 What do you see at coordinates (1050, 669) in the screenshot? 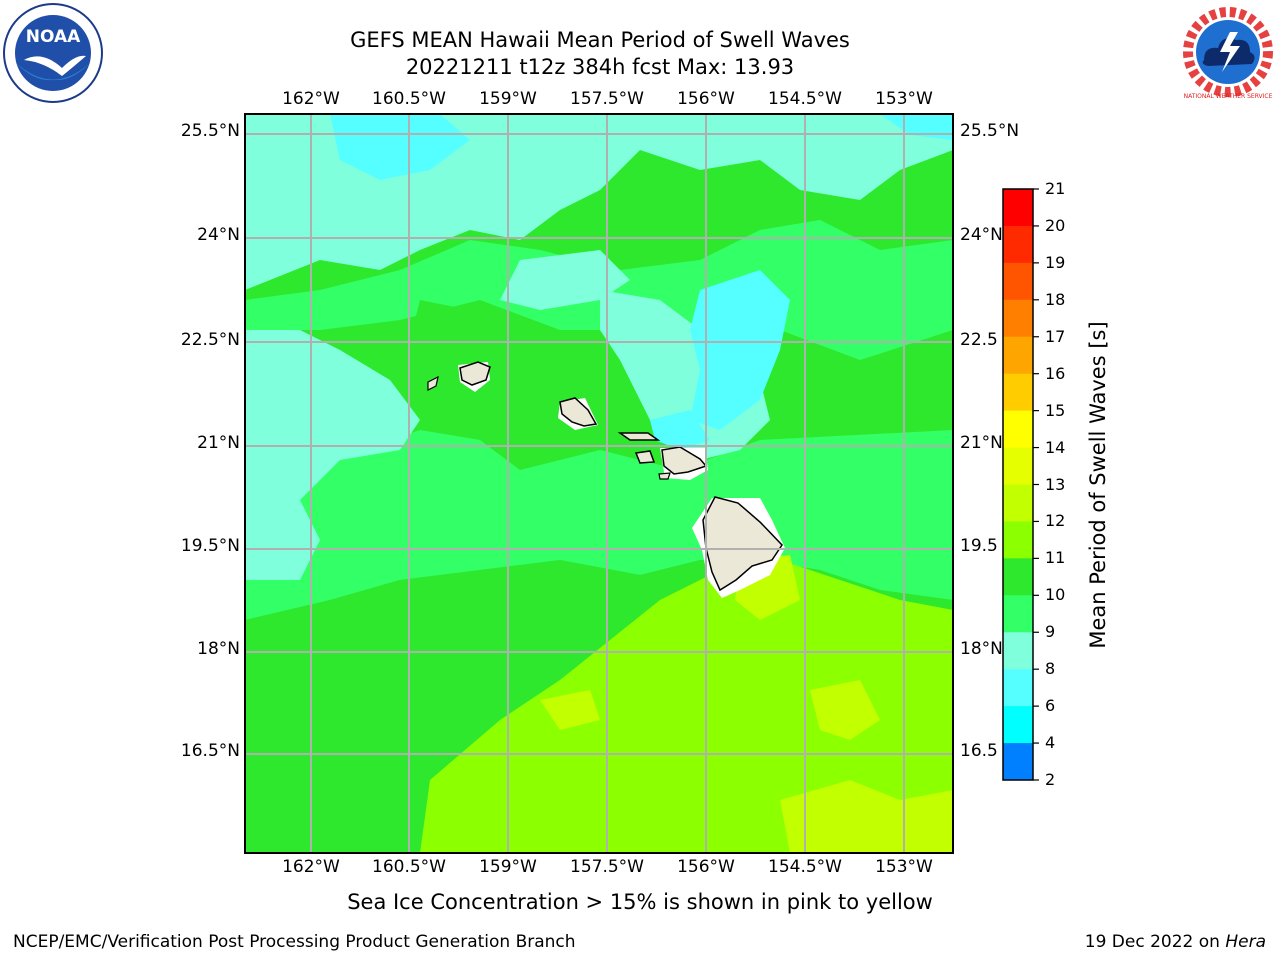
I see `colorbar-tick-label: 8` at bounding box center [1050, 669].